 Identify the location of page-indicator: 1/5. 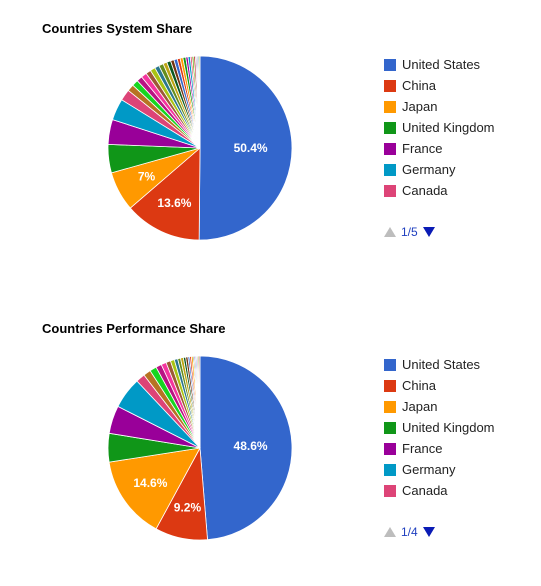
(409, 232).